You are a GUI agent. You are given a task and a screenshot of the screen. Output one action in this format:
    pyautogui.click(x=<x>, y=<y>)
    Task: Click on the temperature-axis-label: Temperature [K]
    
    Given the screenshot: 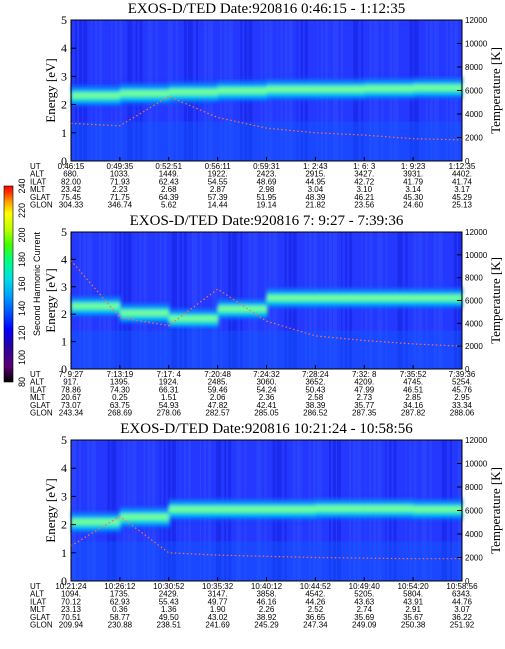 What is the action you would take?
    pyautogui.click(x=495, y=510)
    